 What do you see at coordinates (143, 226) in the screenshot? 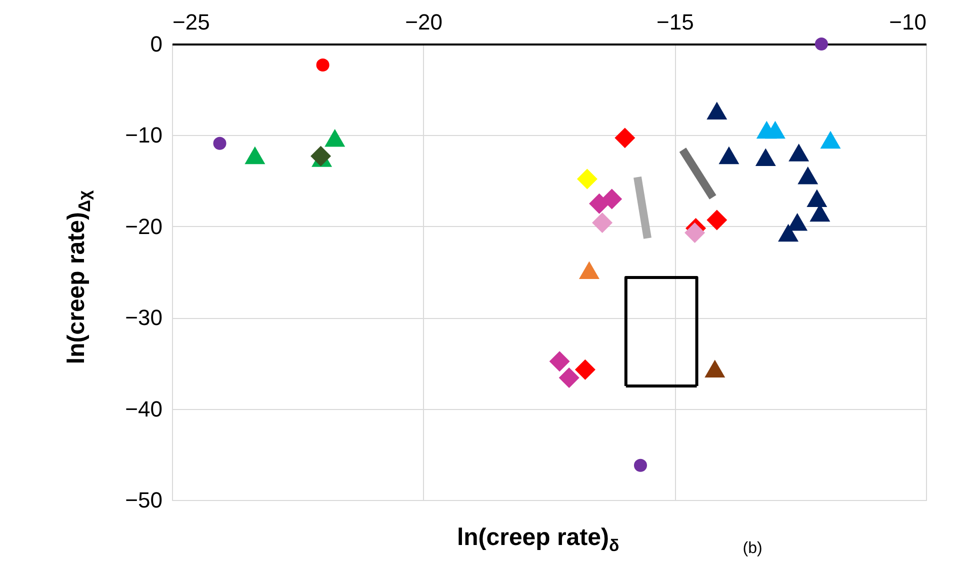
I see `y-tick-label: −20` at bounding box center [143, 226].